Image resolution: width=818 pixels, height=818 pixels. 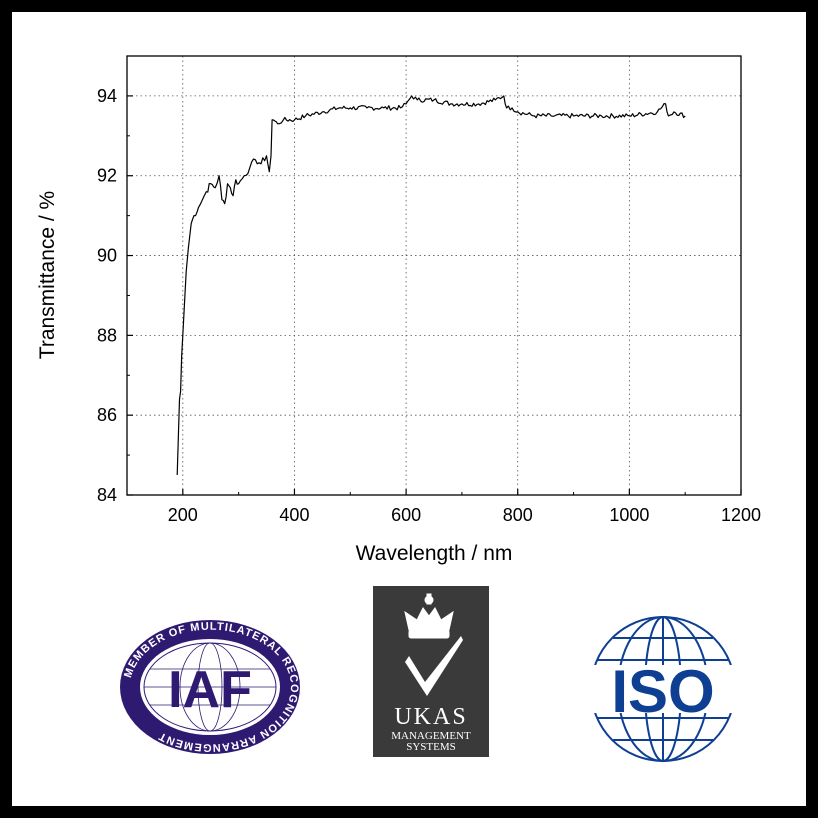 I want to click on iso-logo: ISO, so click(x=663, y=689).